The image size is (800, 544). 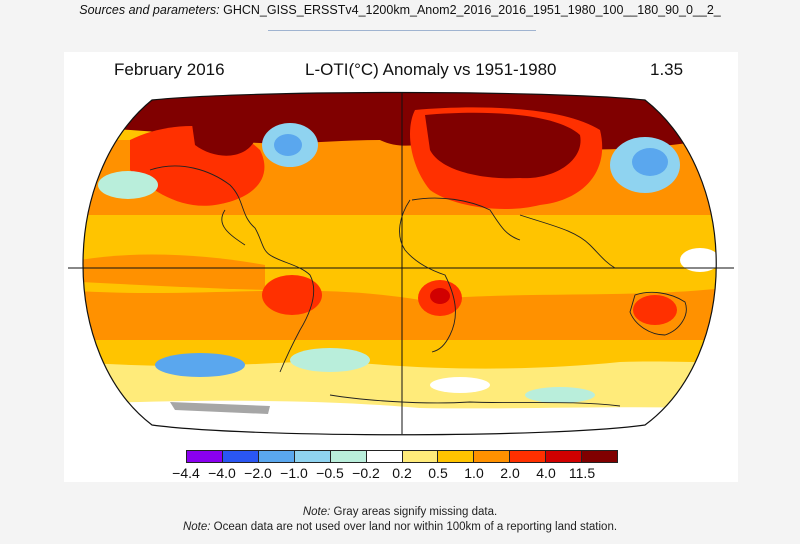 I want to click on global-mean-value: 1.35, so click(x=667, y=69).